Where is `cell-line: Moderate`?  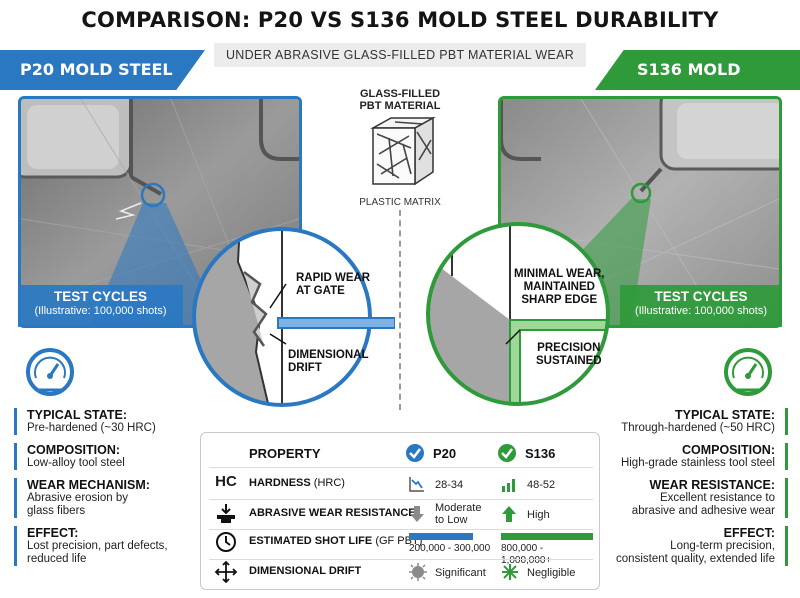 cell-line: Moderate is located at coordinates (458, 508).